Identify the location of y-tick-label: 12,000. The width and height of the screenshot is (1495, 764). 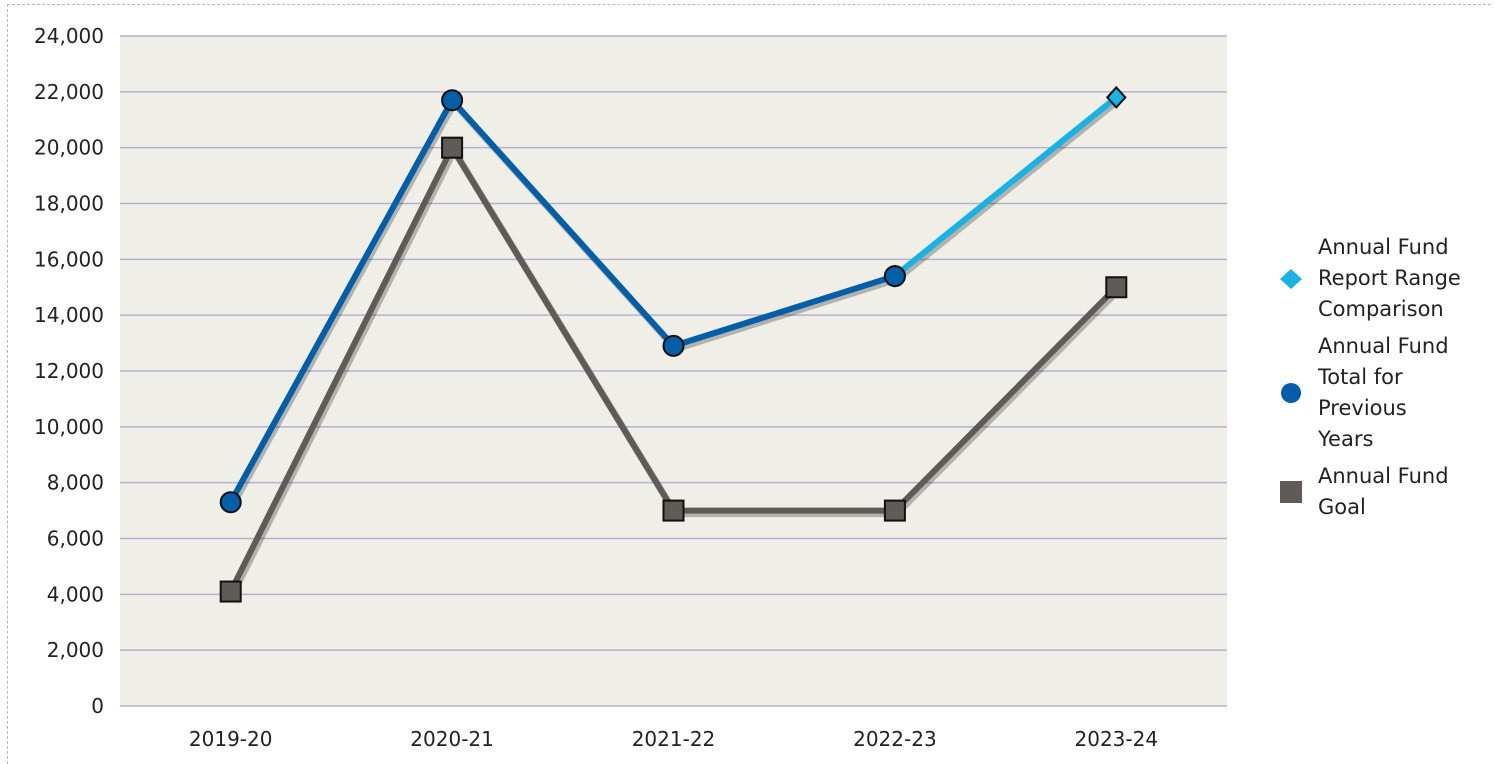
(69, 371).